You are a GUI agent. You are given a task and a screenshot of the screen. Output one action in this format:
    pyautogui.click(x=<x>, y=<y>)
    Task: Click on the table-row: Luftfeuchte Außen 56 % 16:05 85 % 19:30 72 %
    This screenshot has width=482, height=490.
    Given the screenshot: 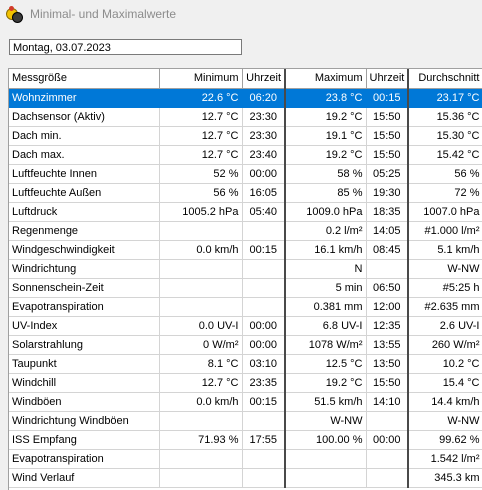 What is the action you would take?
    pyautogui.click(x=245, y=193)
    